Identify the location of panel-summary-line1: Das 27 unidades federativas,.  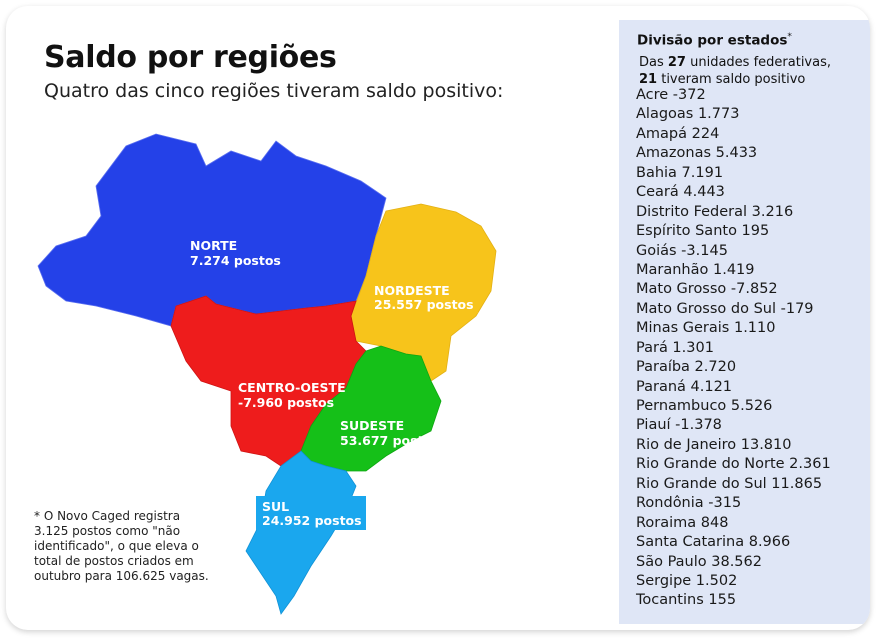
(735, 62).